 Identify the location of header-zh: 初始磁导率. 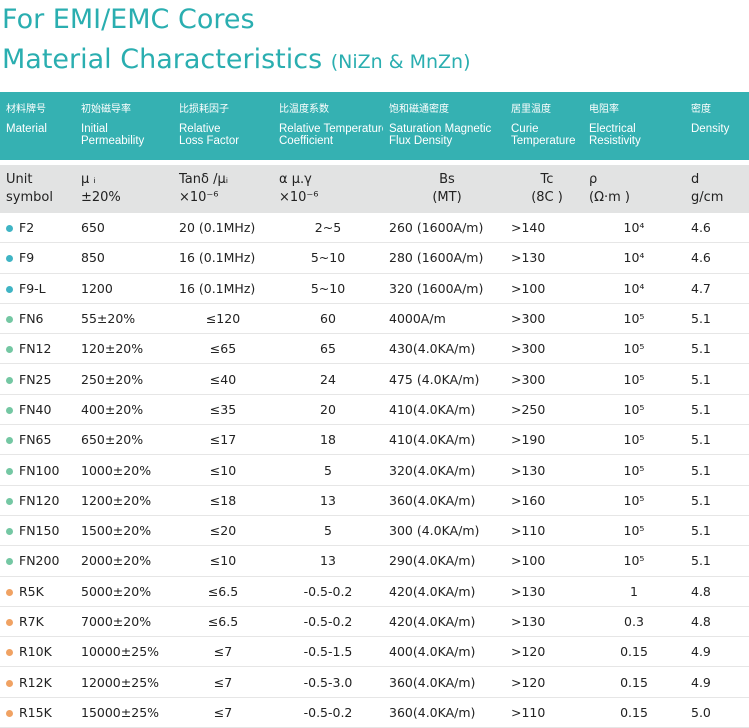
(106, 109).